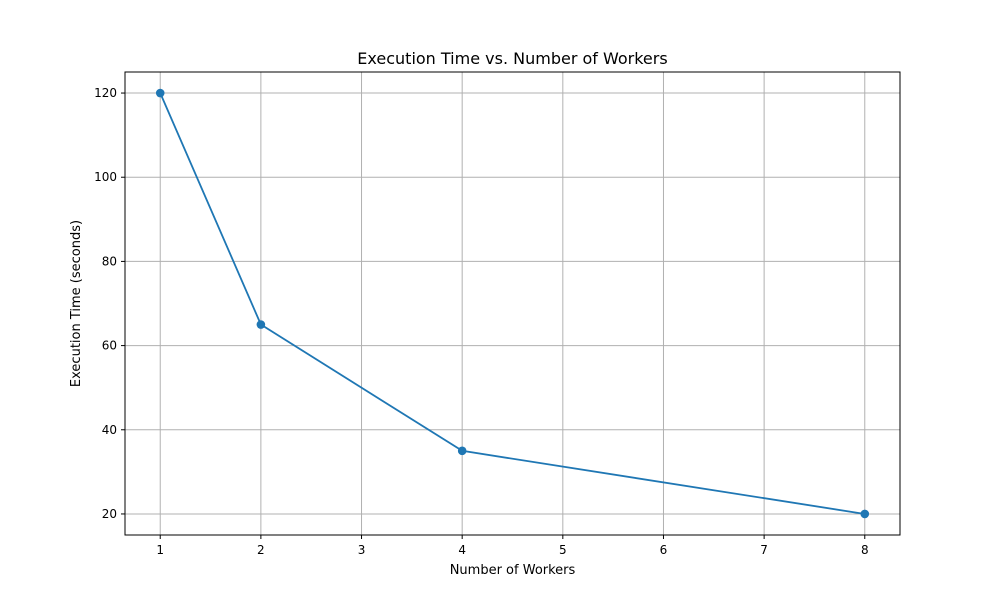 Image resolution: width=1000 pixels, height=600 pixels. I want to click on y-tick-label: 20, so click(109, 514).